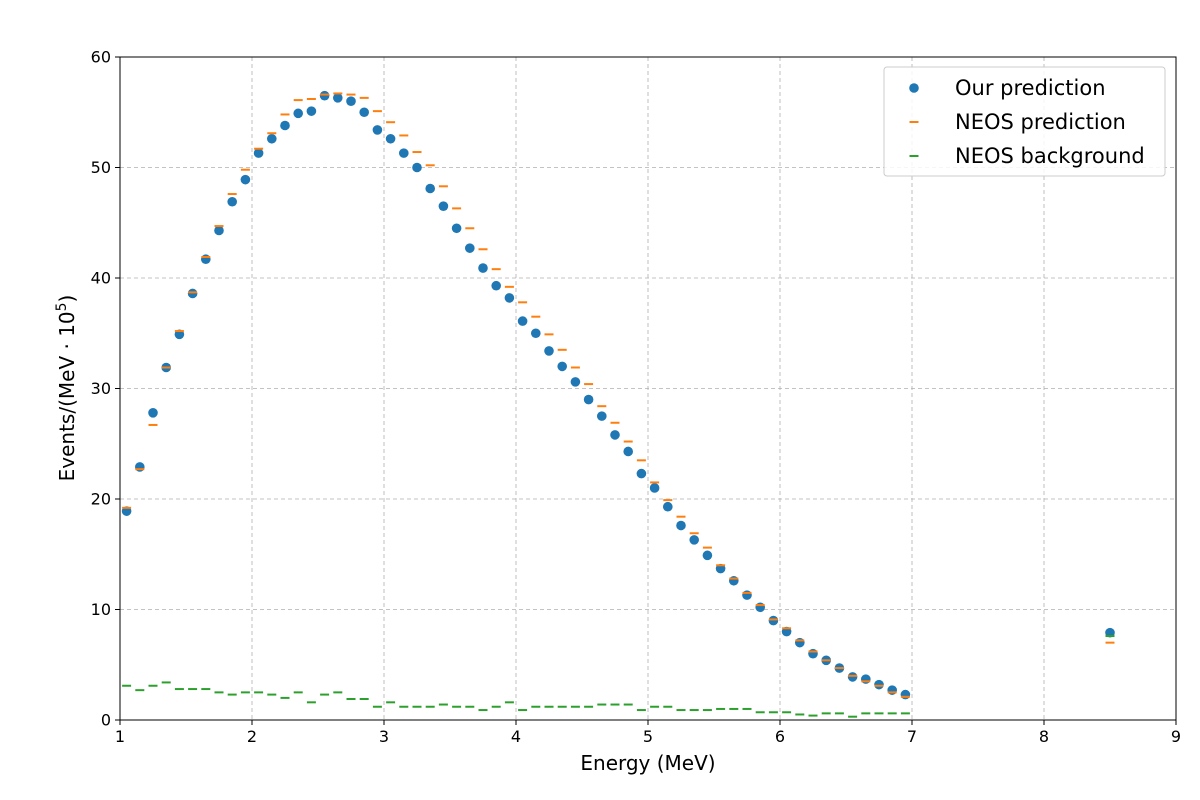 The height and width of the screenshot is (800, 1200). Describe the element at coordinates (647, 763) in the screenshot. I see `x-axis-title: Energy (MeV)` at that location.